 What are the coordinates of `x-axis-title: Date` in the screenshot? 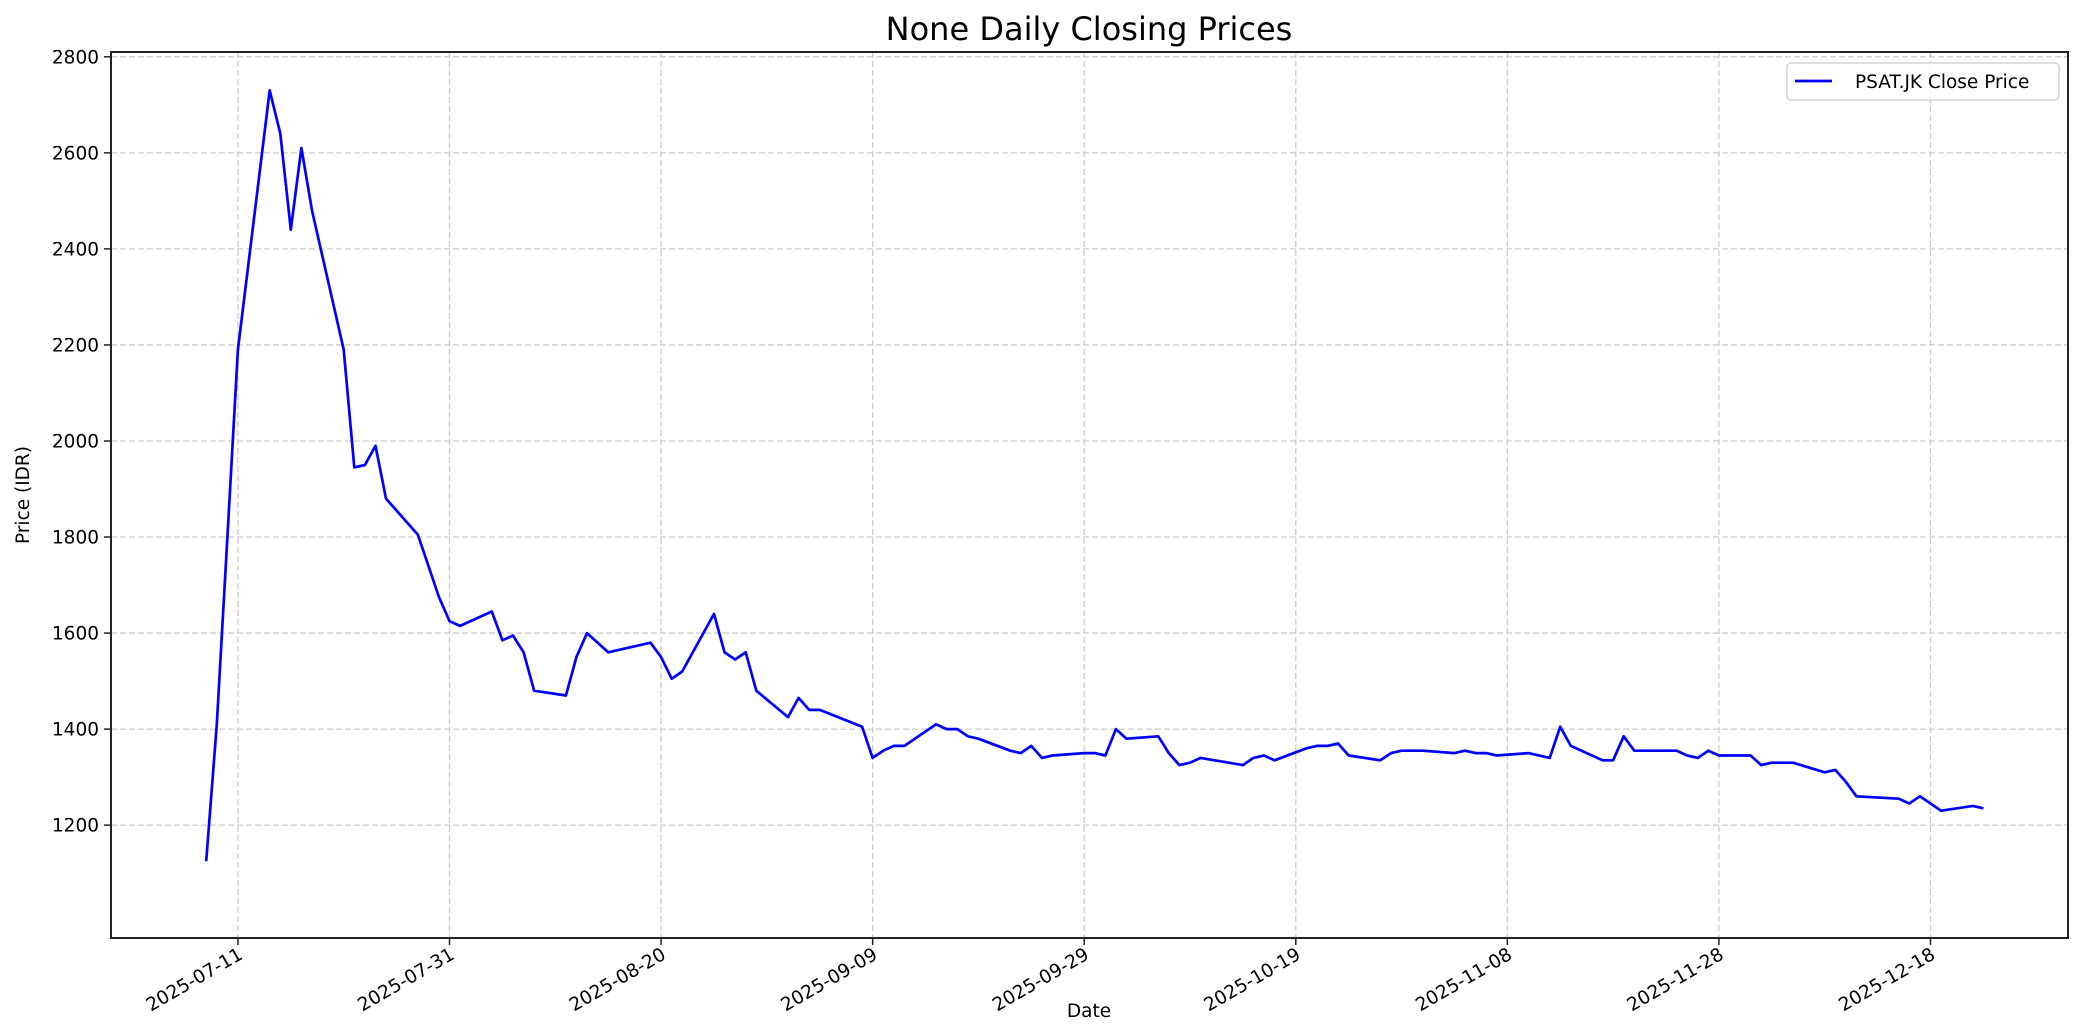 It's located at (1089, 1011).